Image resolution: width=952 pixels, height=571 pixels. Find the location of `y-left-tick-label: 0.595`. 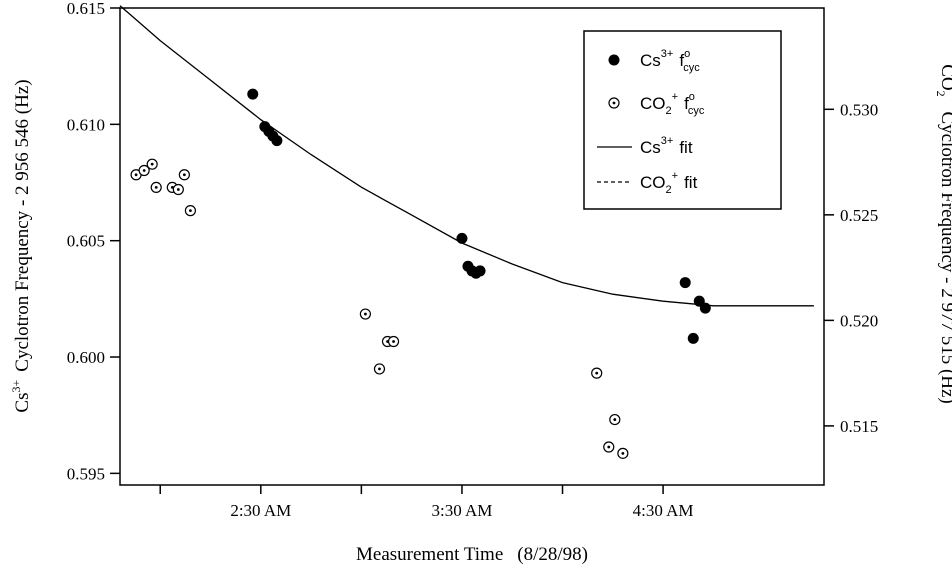

y-left-tick-label: 0.595 is located at coordinates (86, 473).